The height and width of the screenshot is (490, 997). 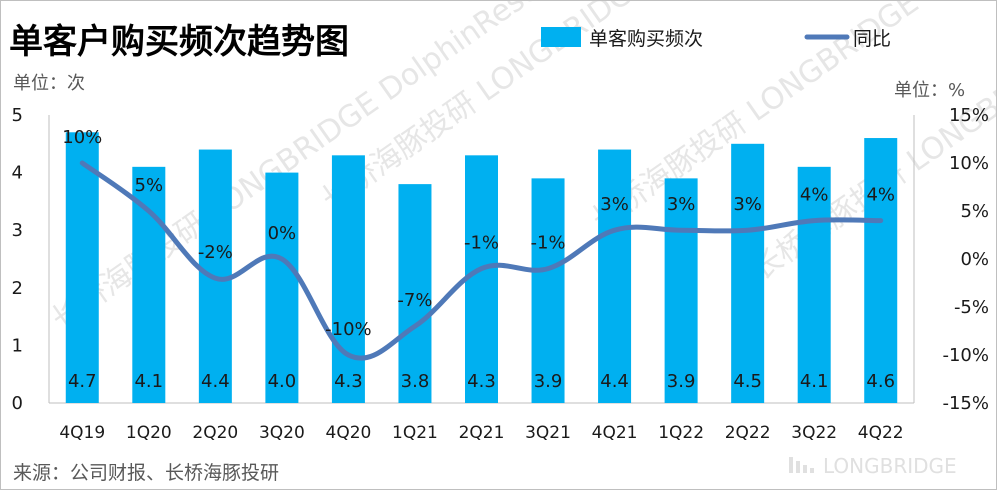 What do you see at coordinates (146, 473) in the screenshot?
I see `source-note: 来源：公司财报、长桥海豚投研` at bounding box center [146, 473].